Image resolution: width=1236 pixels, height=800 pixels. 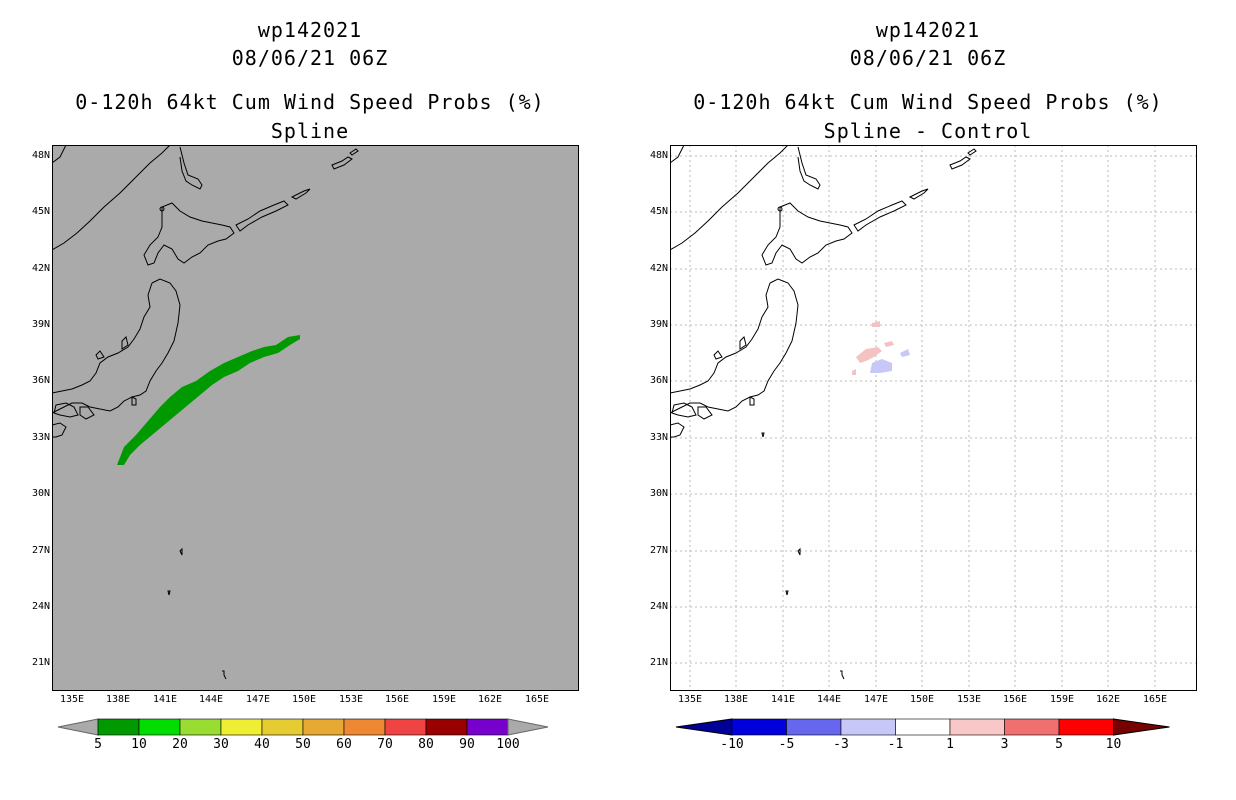 I want to click on colorbar-tick-label: 70, so click(x=385, y=744).